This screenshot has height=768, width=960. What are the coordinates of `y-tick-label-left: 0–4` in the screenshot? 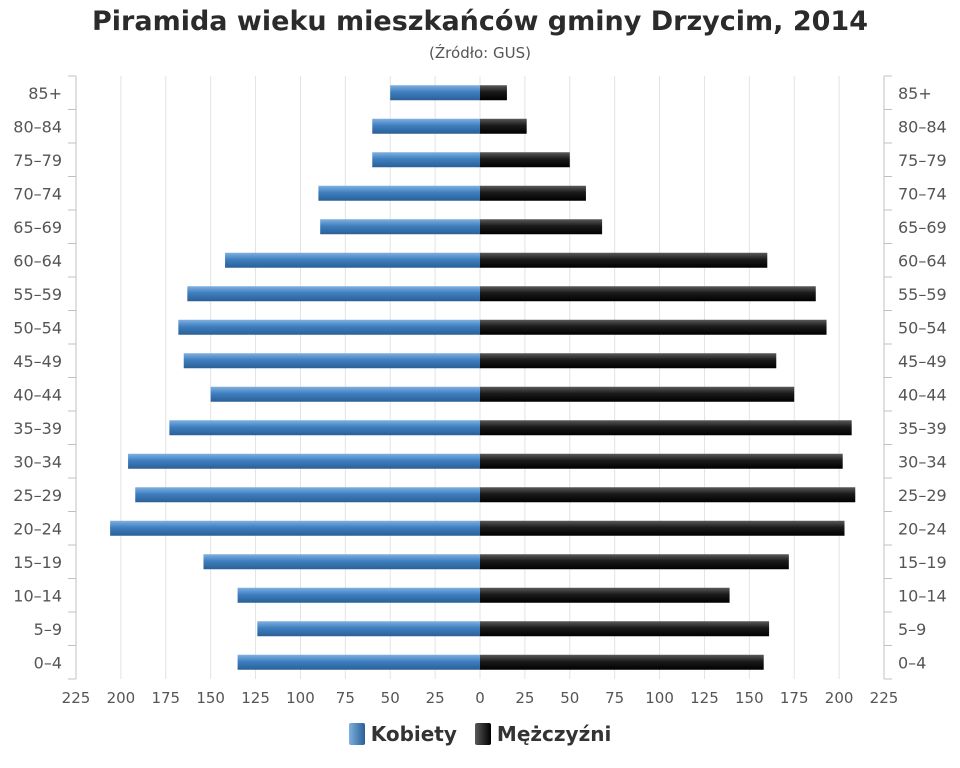 It's located at (48, 662).